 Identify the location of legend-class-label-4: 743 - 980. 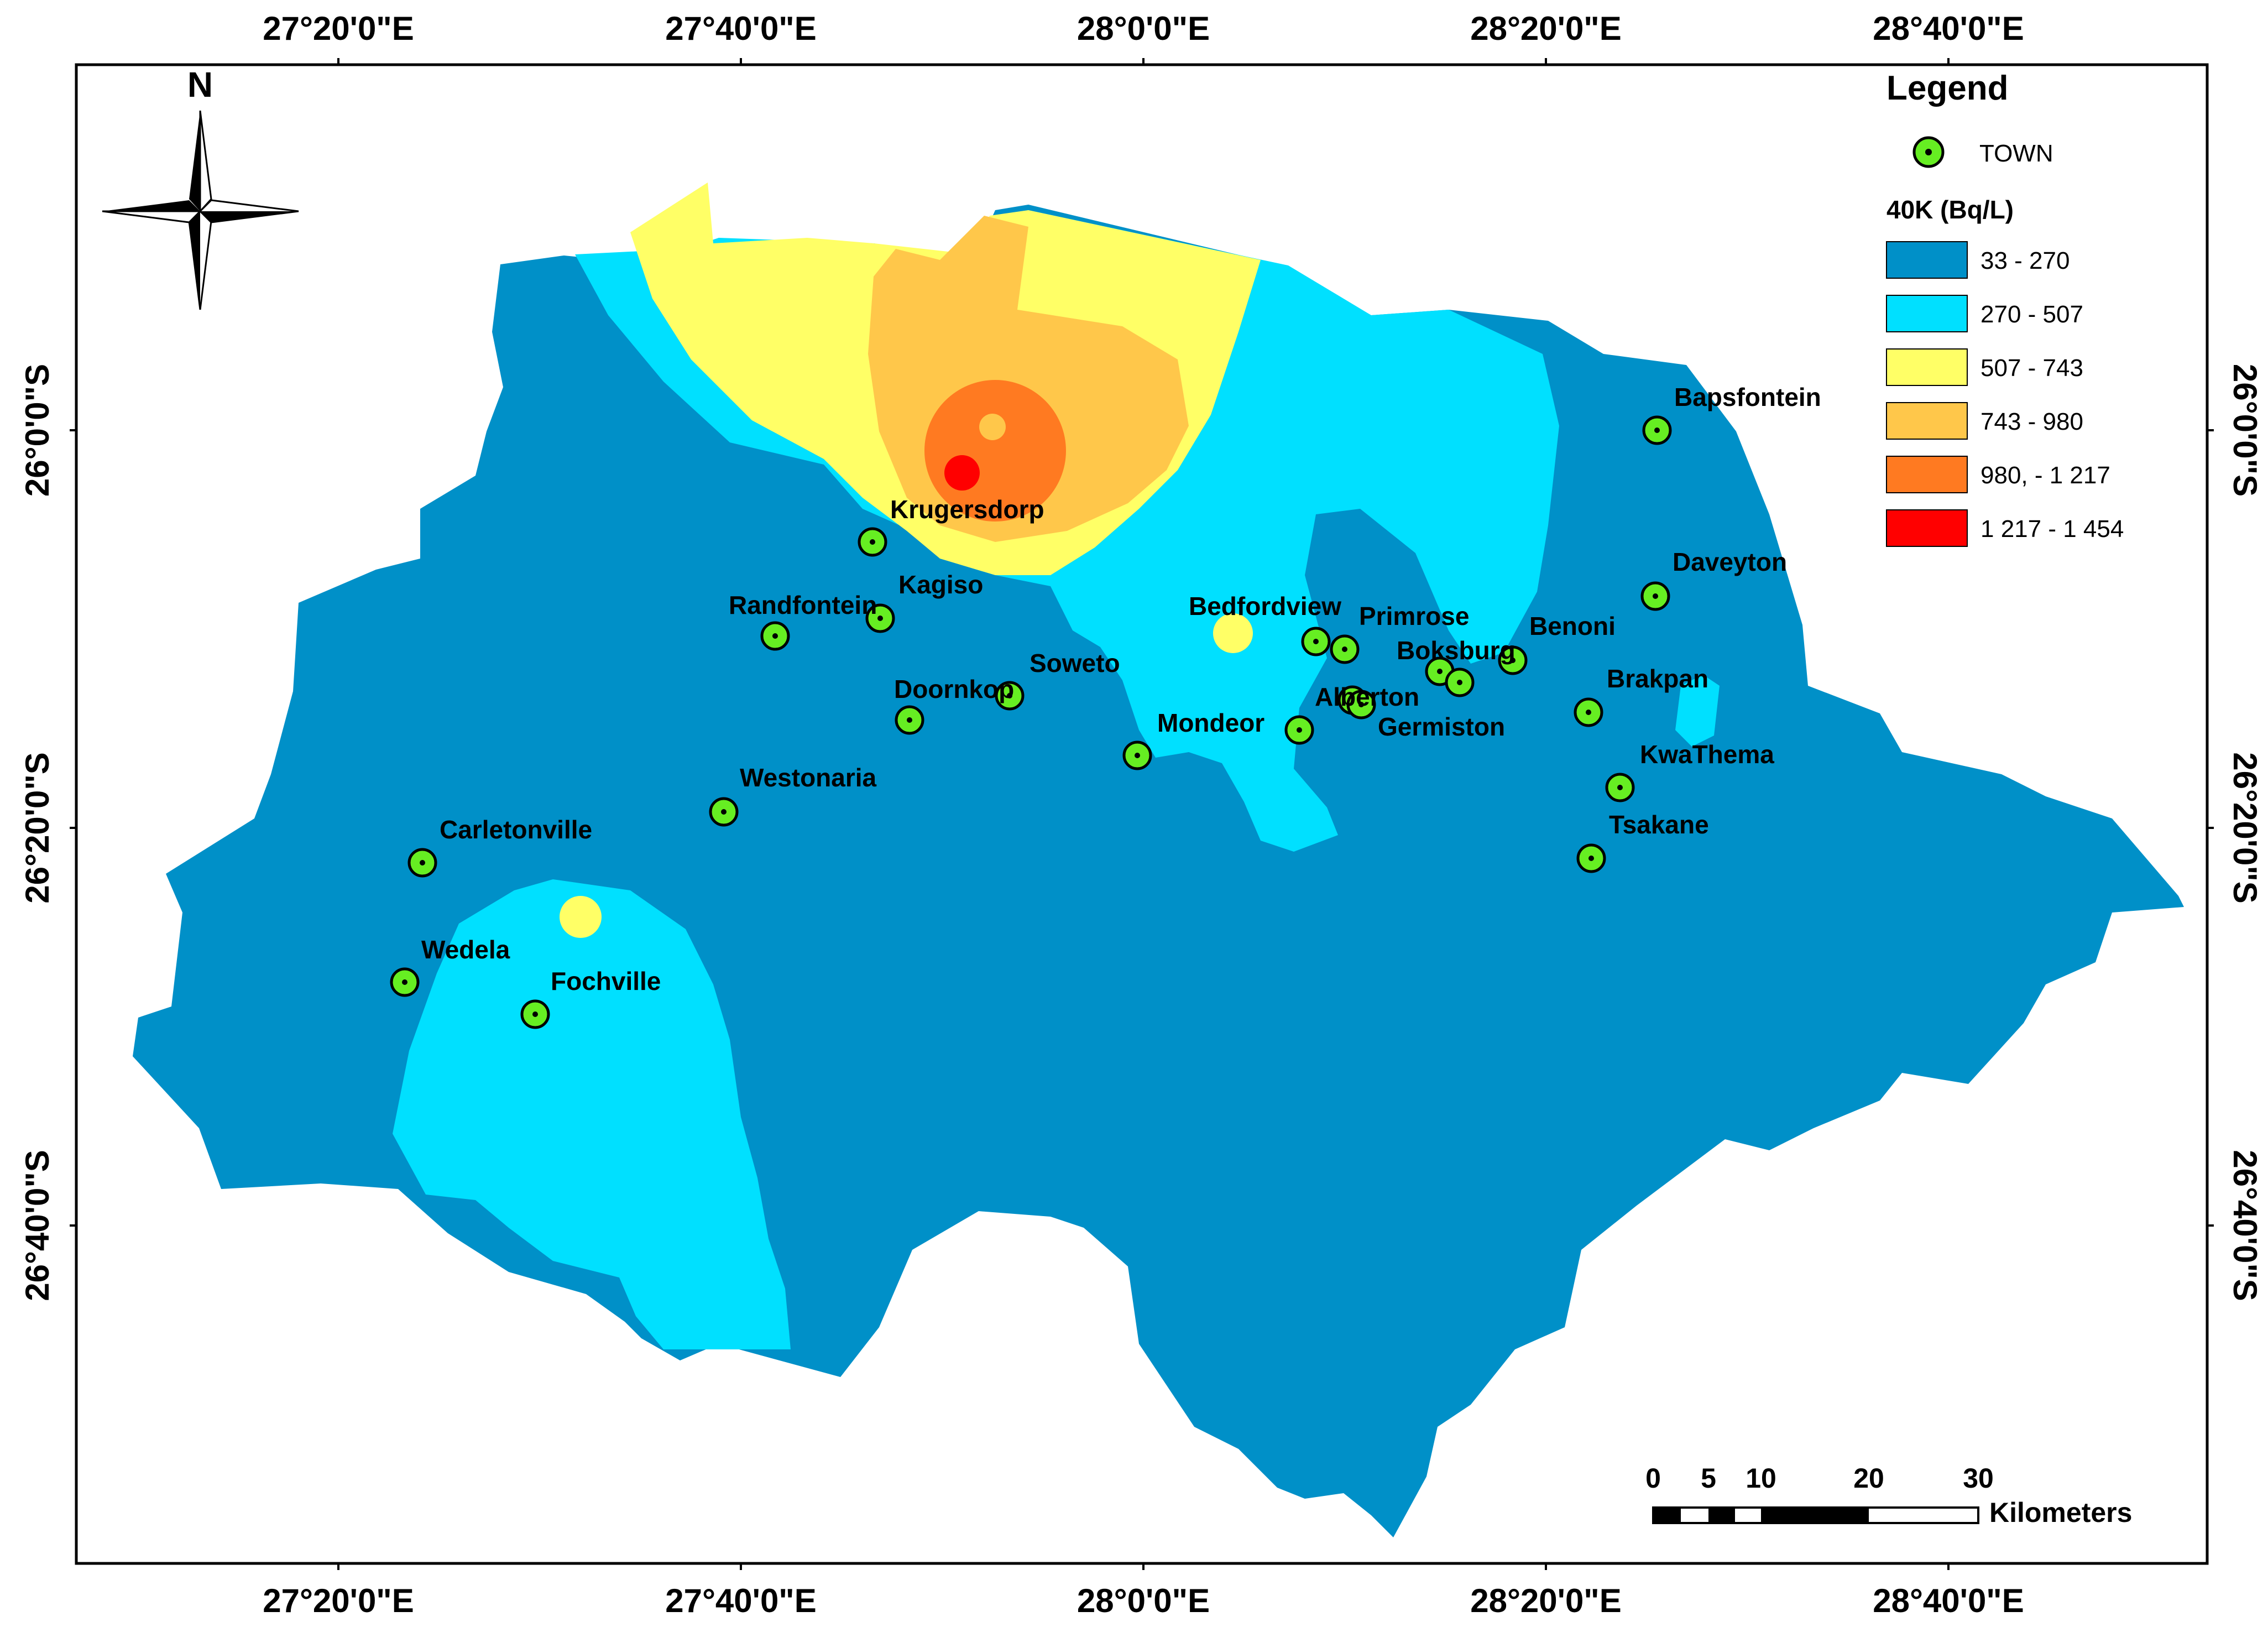
(2031, 421).